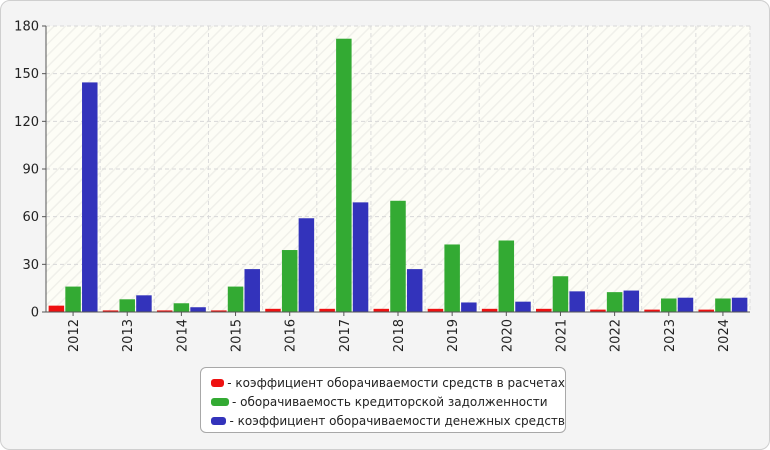 This screenshot has height=450, width=770. I want to click on legend-swatch-blue, so click(219, 420).